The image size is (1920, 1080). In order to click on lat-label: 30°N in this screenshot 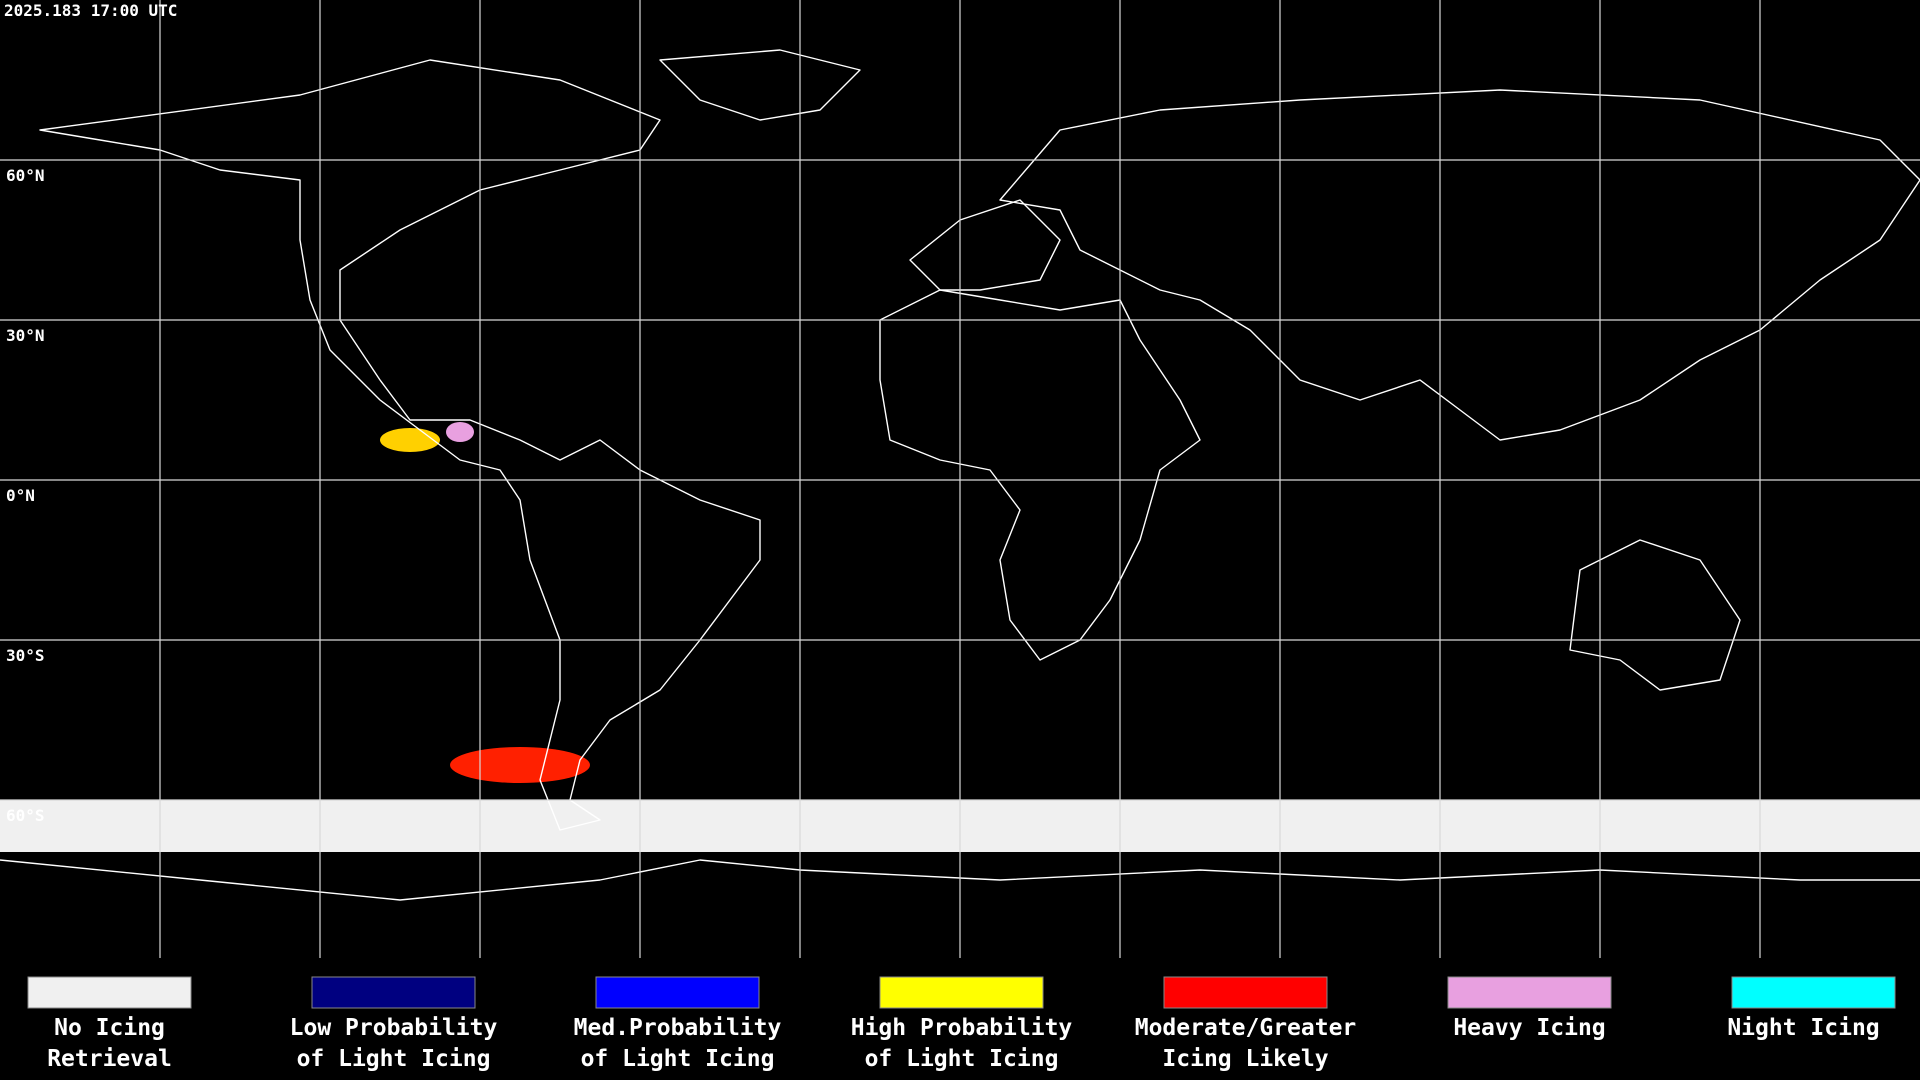, I will do `click(25, 335)`.